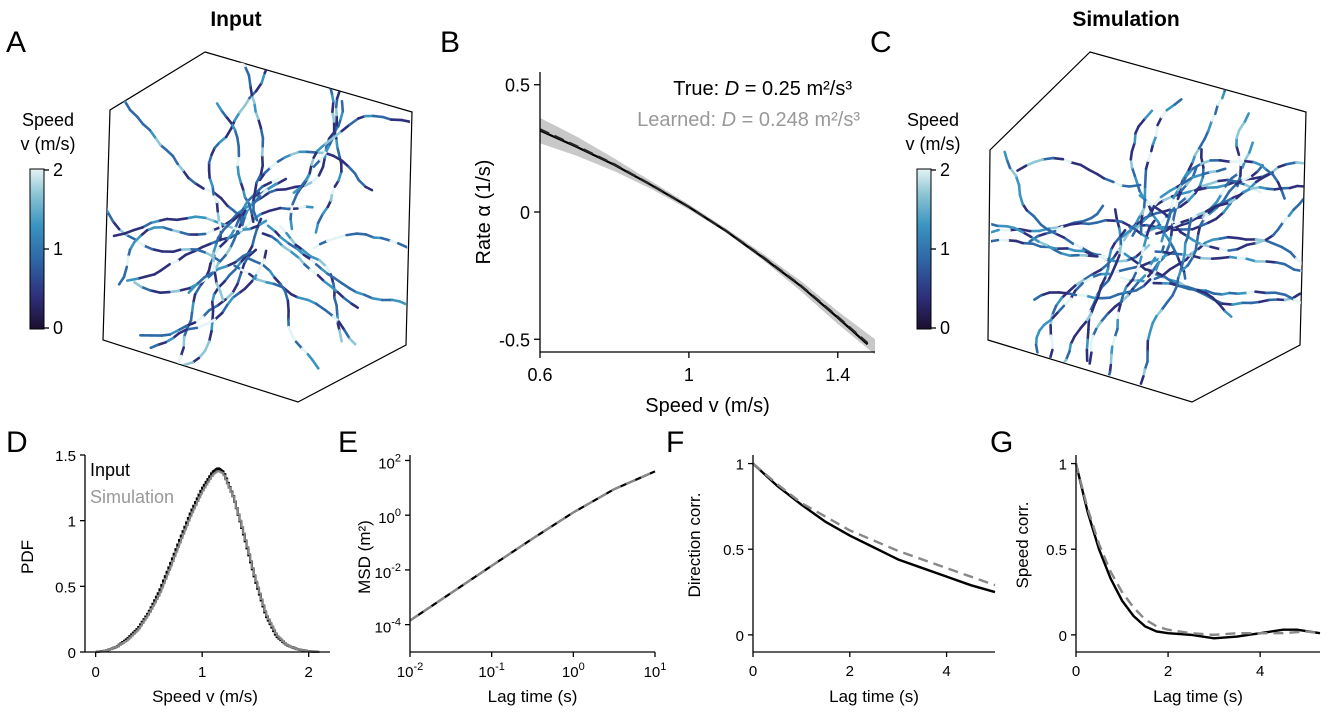  Describe the element at coordinates (48, 144) in the screenshot. I see `panel-a-colorbar-title-2: v (m/s)` at that location.